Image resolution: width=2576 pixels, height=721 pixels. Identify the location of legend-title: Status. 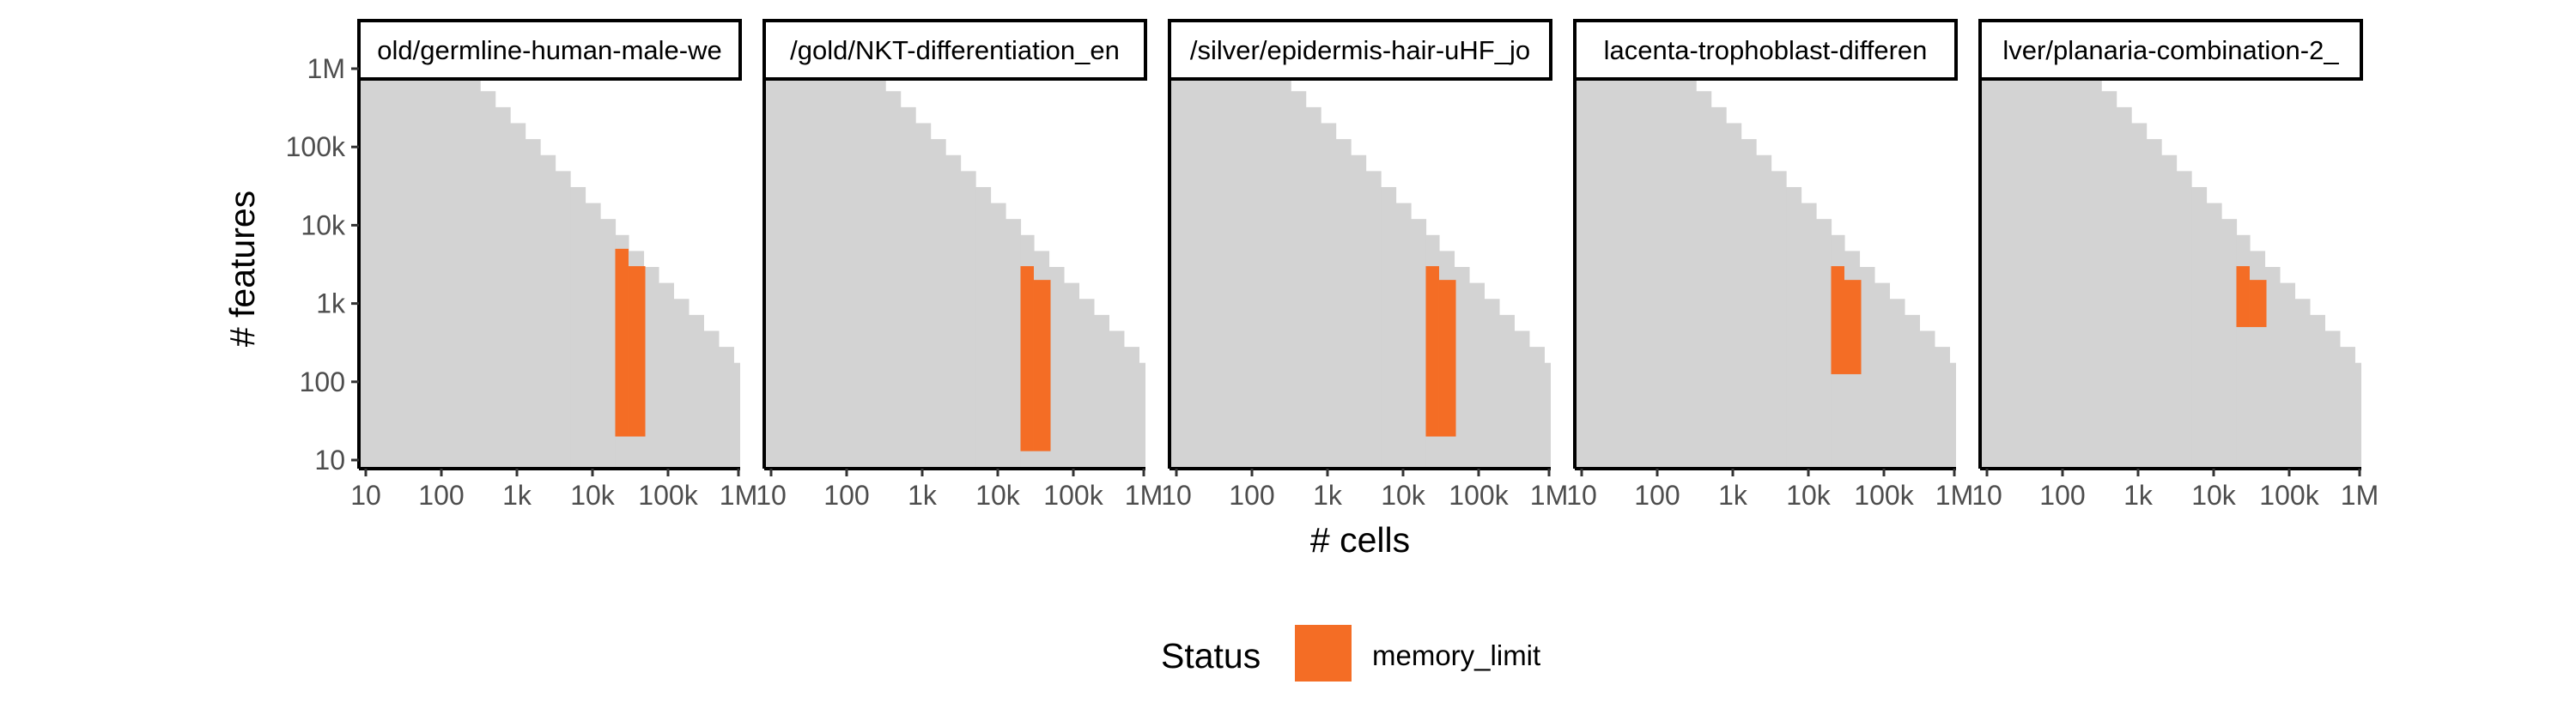
(1211, 656).